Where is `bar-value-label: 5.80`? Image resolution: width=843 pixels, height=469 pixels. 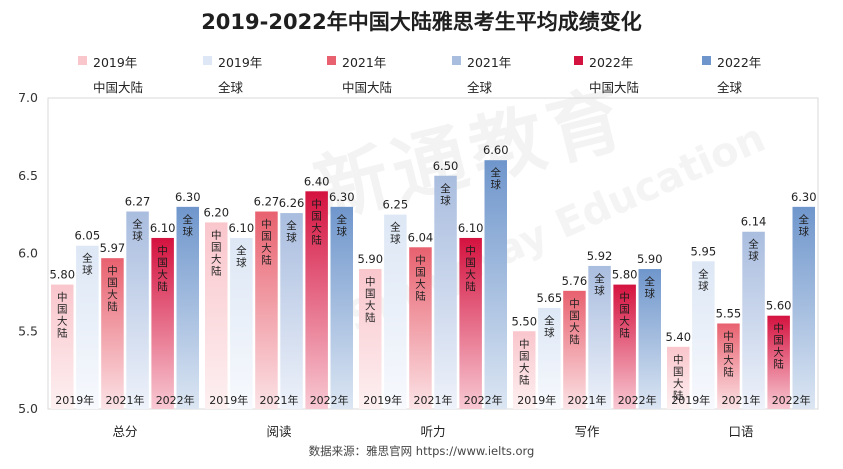
bar-value-label: 5.80 is located at coordinates (62, 275).